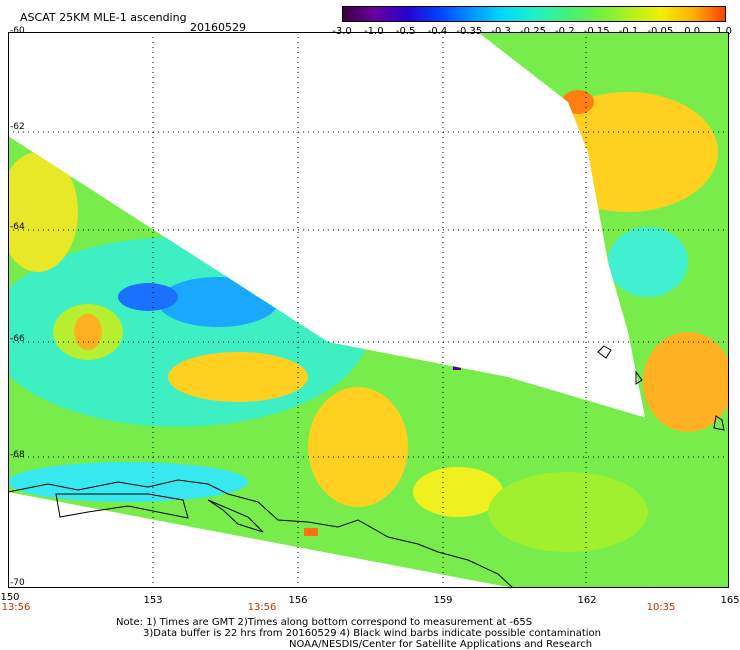 The image size is (740, 650). I want to click on colorbar-tick-label: -0.1, so click(628, 31).